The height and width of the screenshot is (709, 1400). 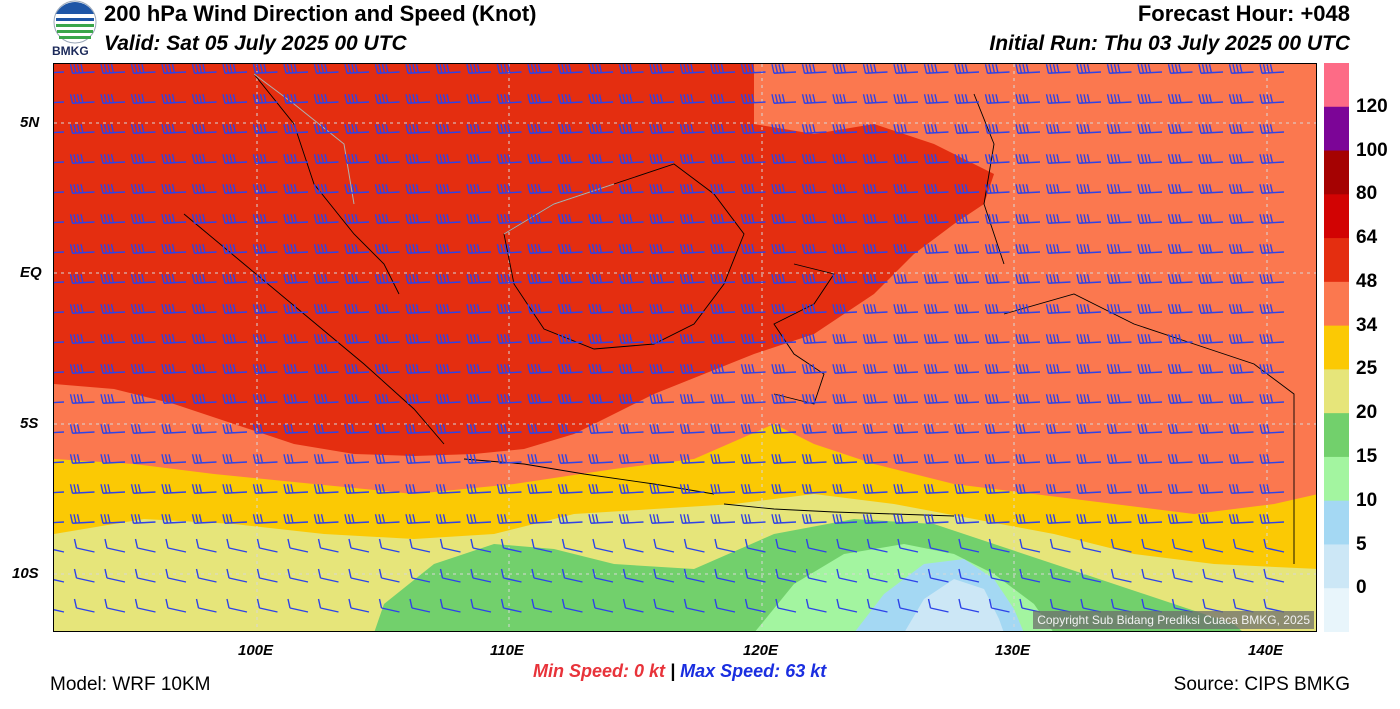 I want to click on colorbar-label: 100, so click(x=1372, y=150).